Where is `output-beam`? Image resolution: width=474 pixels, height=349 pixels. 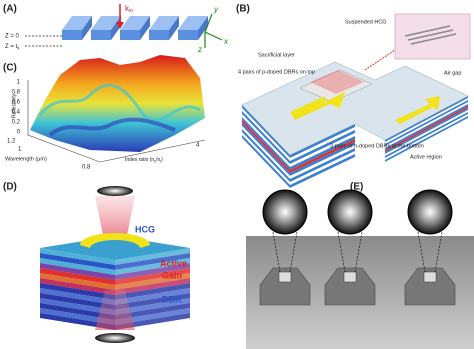
output-beam is located at coordinates (115, 220).